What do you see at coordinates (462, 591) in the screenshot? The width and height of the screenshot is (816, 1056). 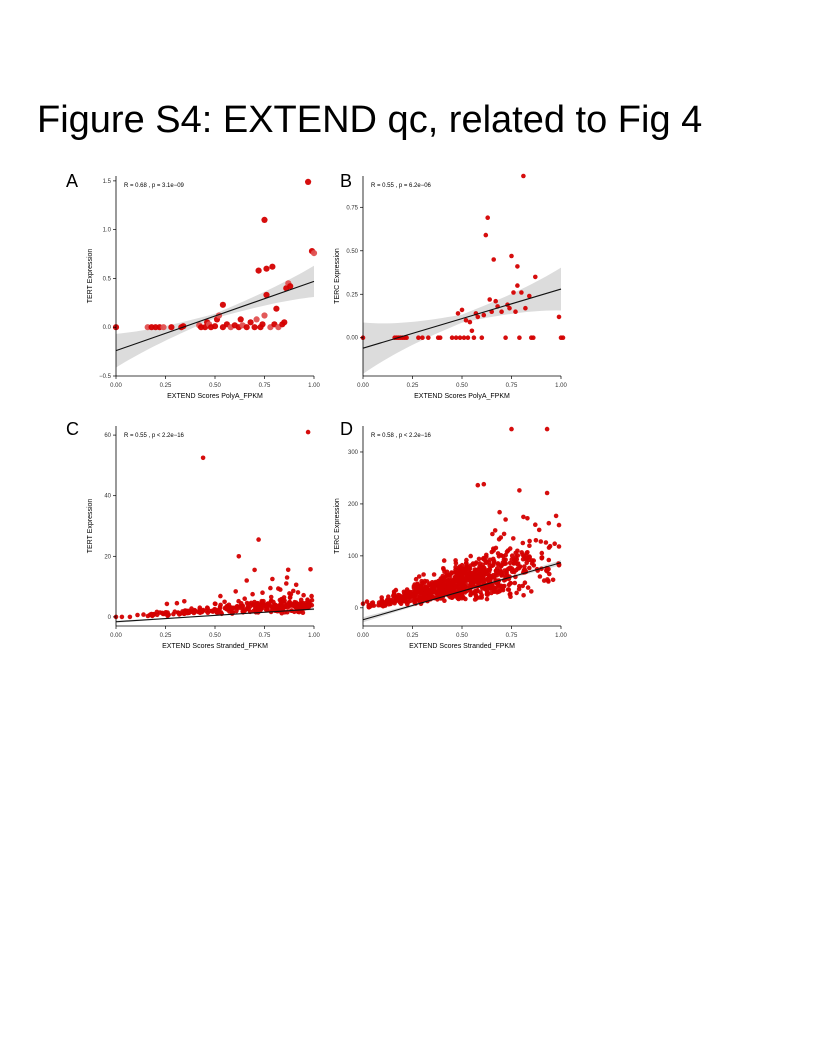 I see `regression-line` at bounding box center [462, 591].